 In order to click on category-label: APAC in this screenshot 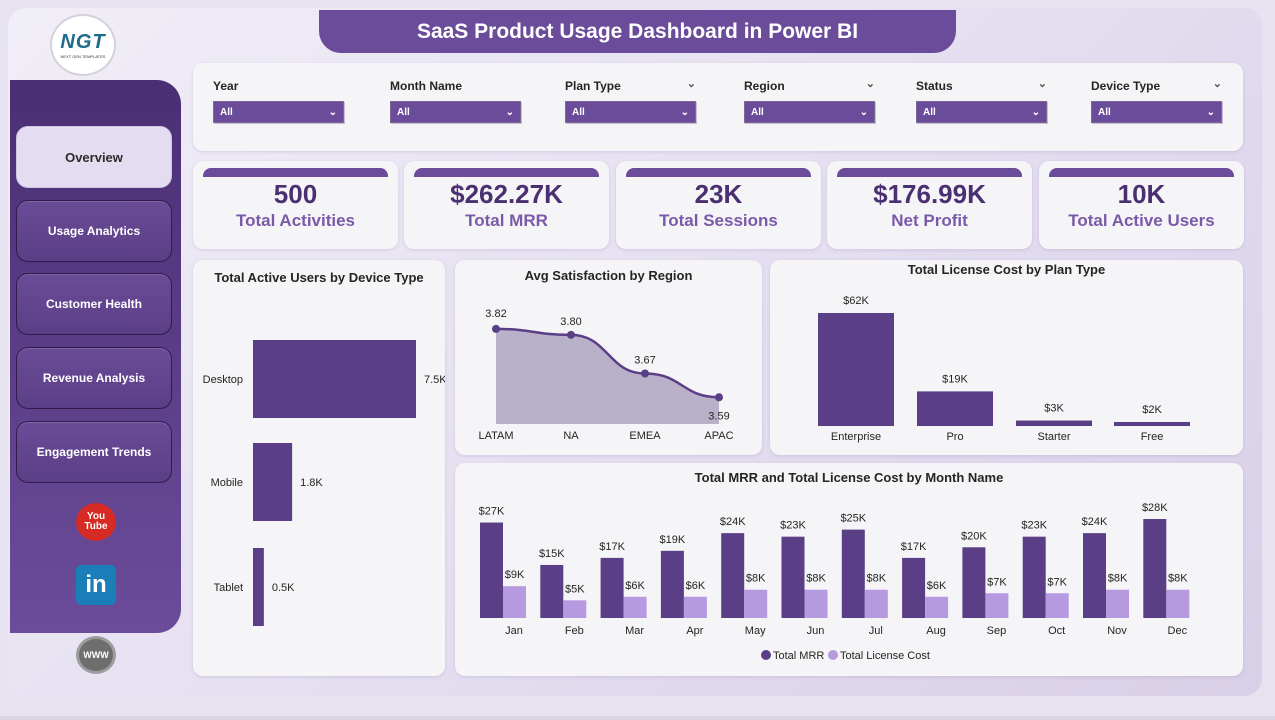, I will do `click(718, 436)`.